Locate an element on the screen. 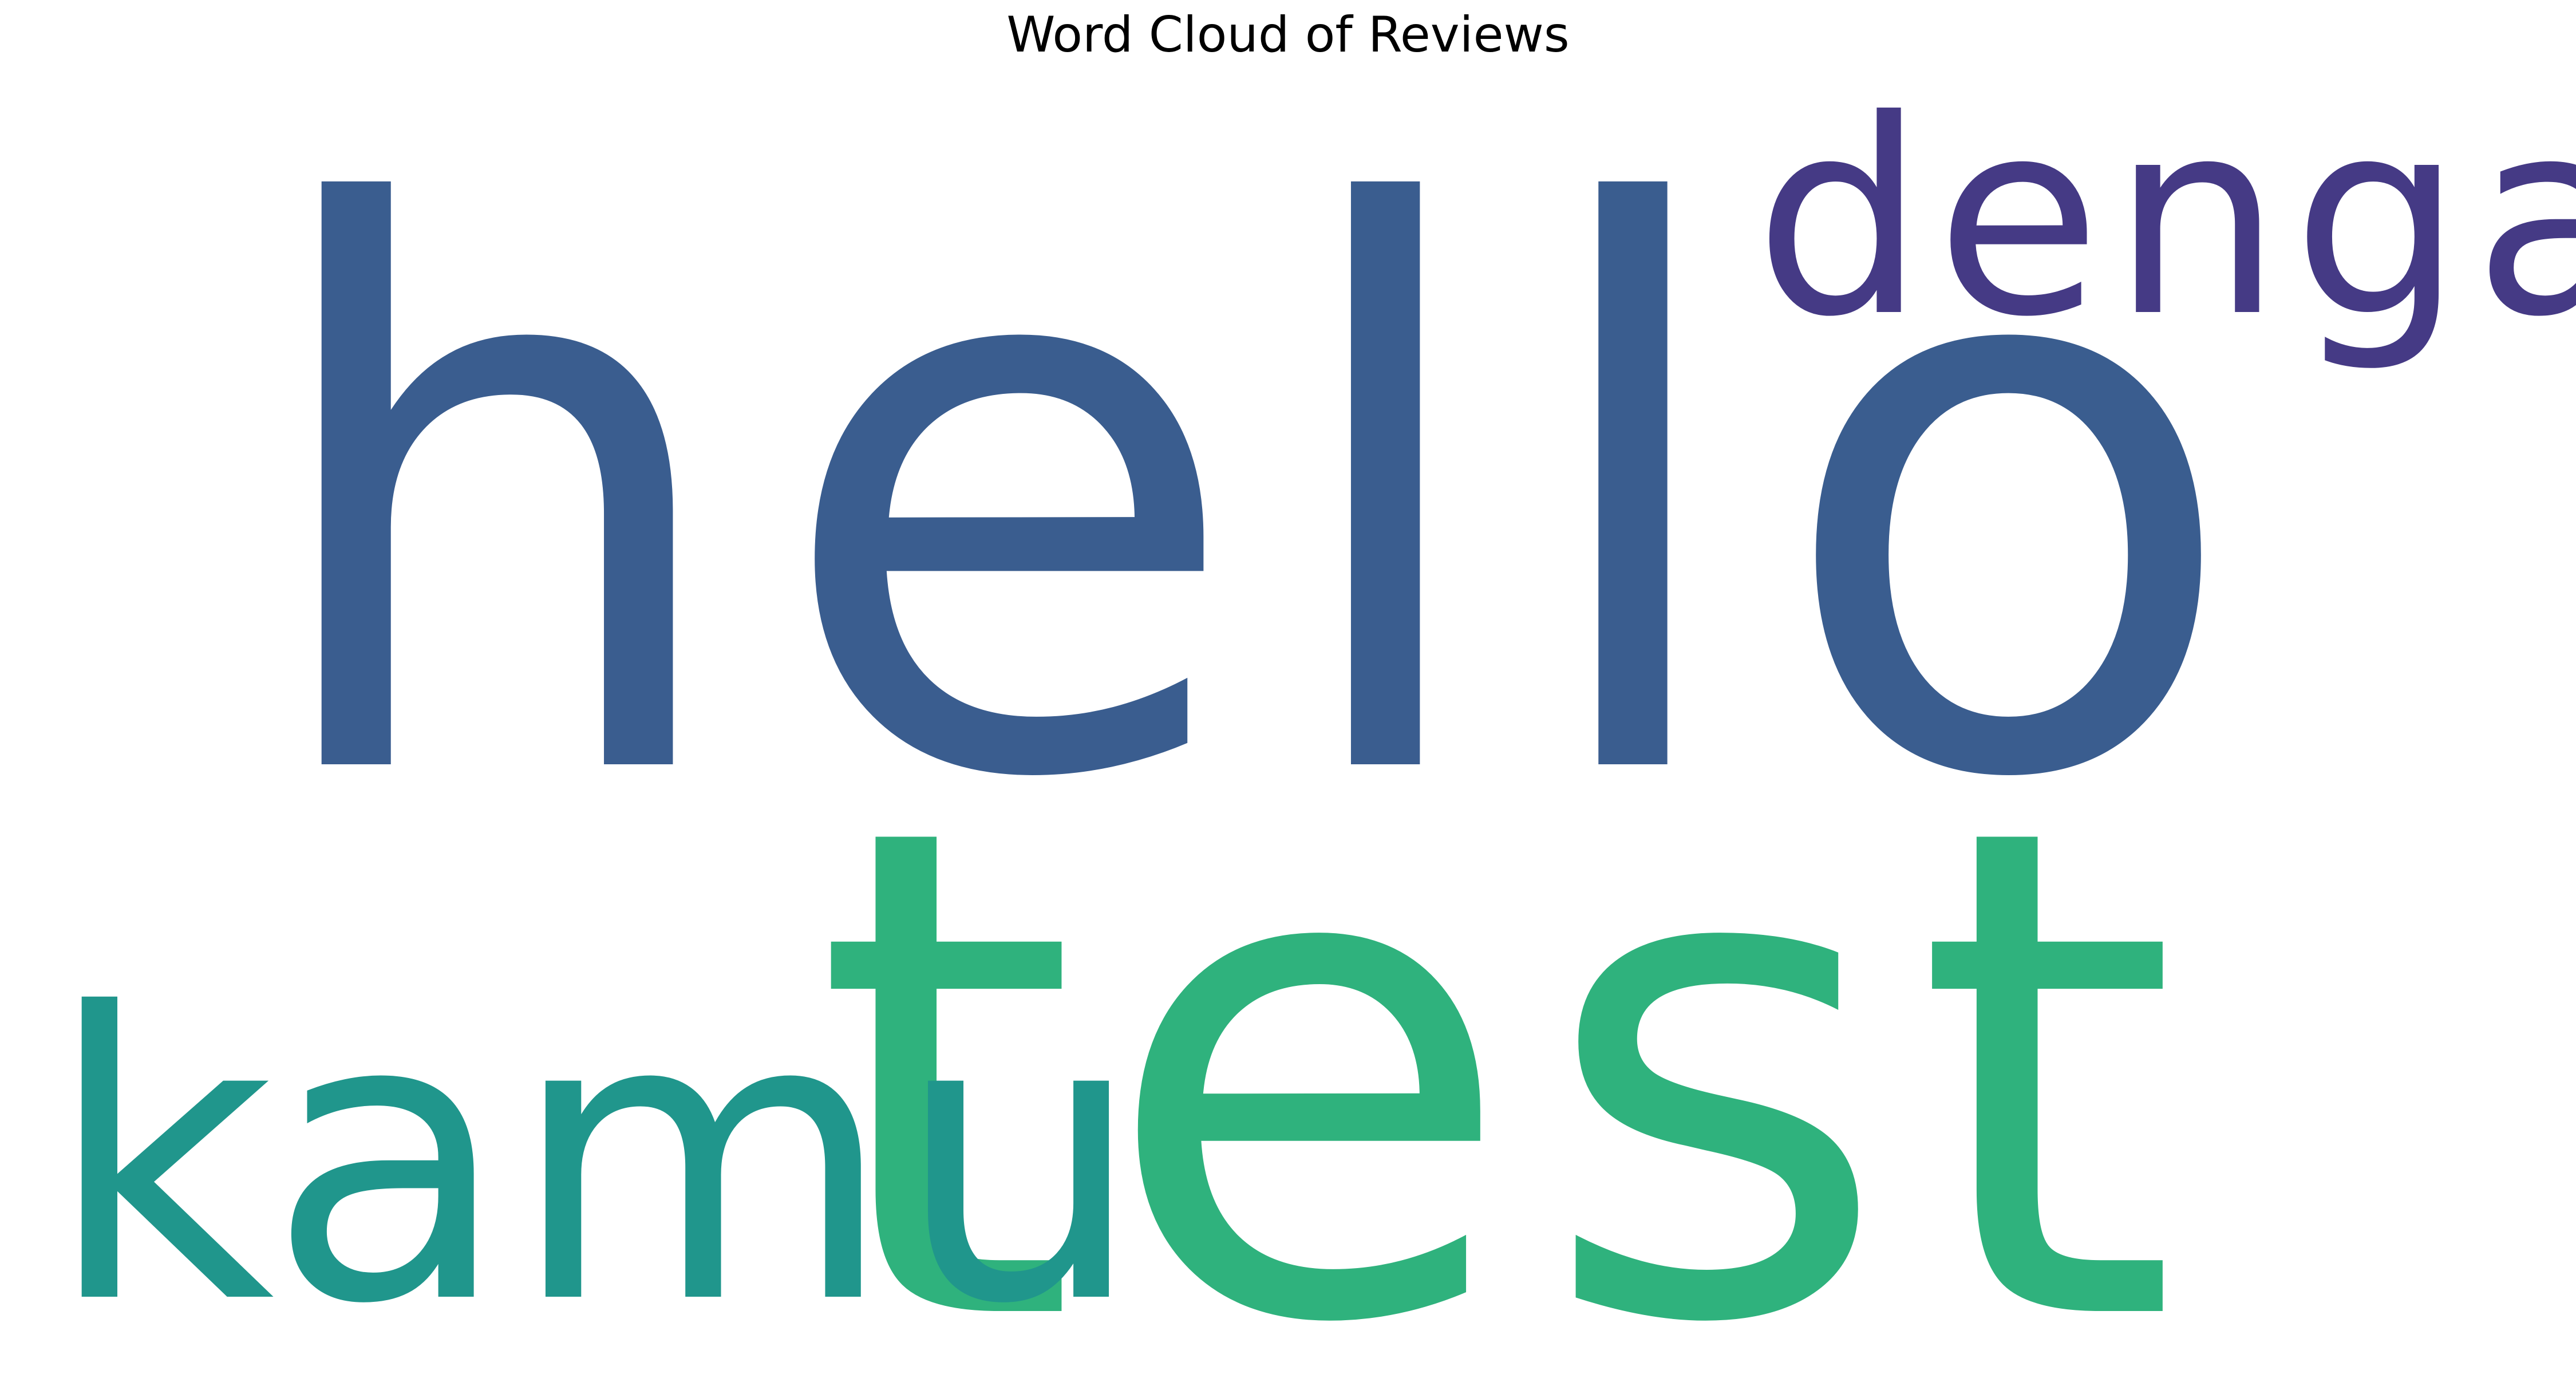  word-kamu: kamu is located at coordinates (595, 1152).